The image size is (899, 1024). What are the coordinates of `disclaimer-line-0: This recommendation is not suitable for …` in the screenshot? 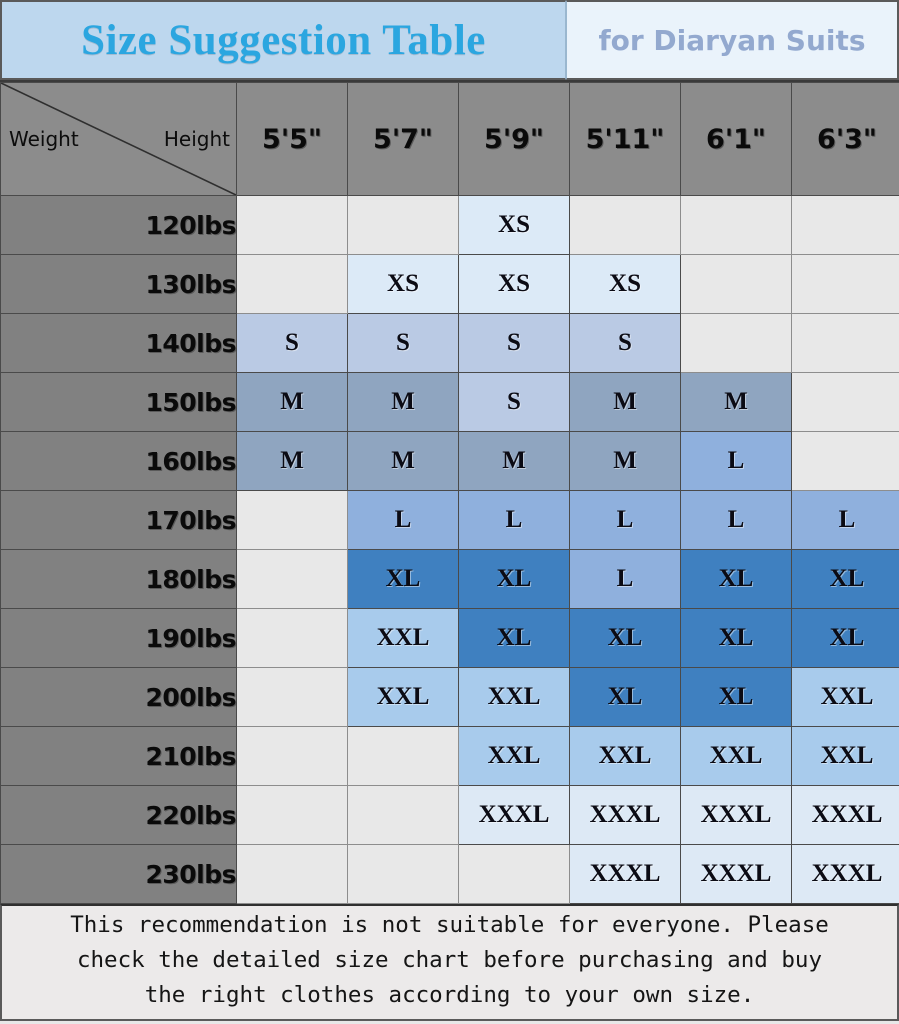 It's located at (449, 925).